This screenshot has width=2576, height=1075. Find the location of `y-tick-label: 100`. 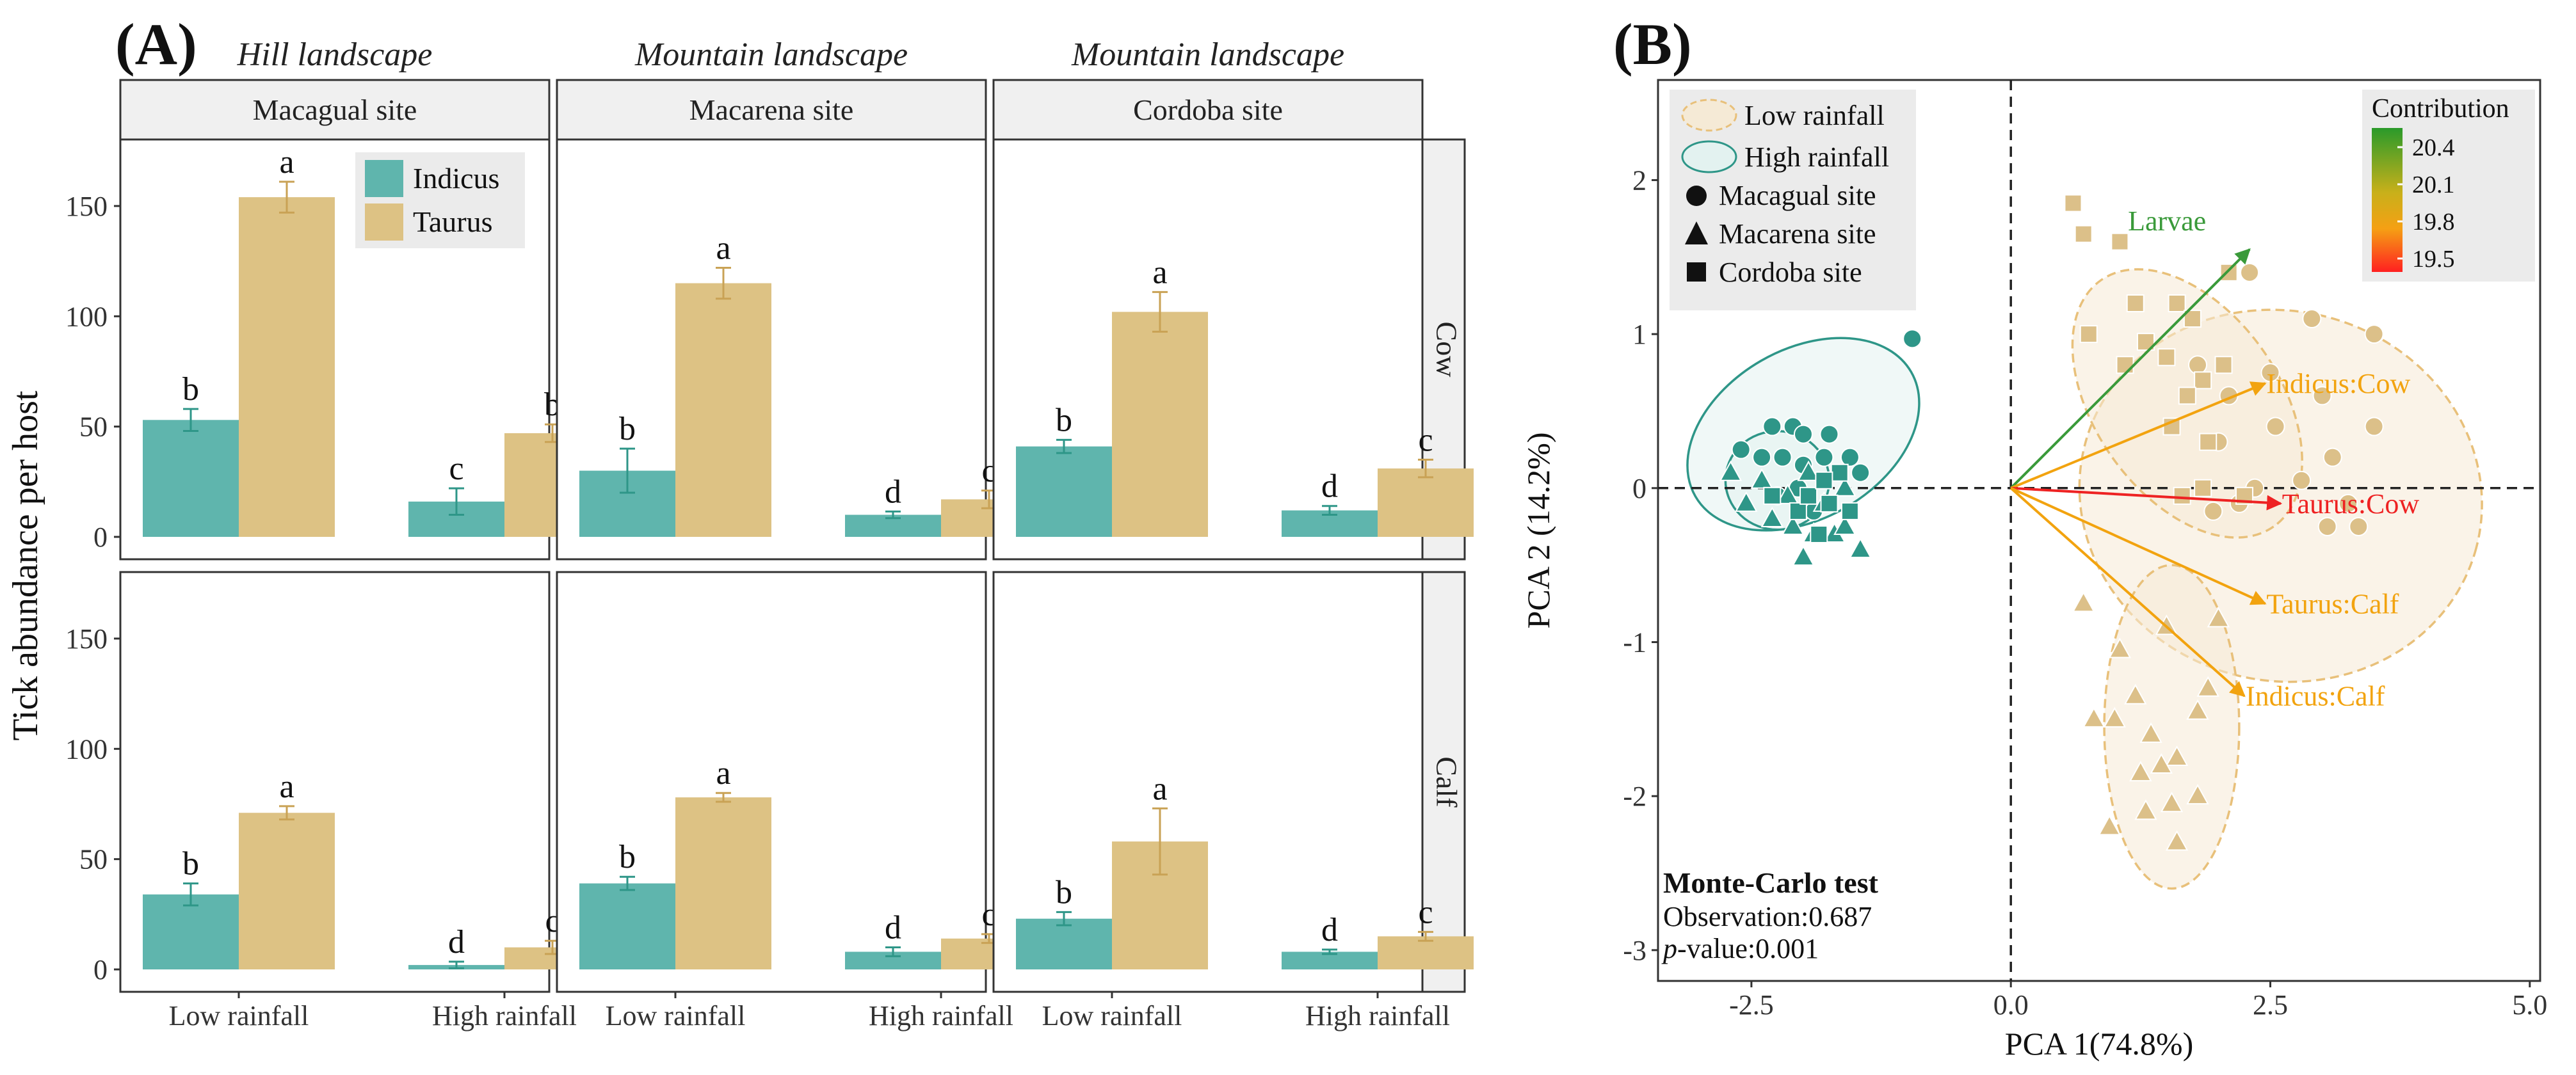

y-tick-label: 100 is located at coordinates (86, 316).